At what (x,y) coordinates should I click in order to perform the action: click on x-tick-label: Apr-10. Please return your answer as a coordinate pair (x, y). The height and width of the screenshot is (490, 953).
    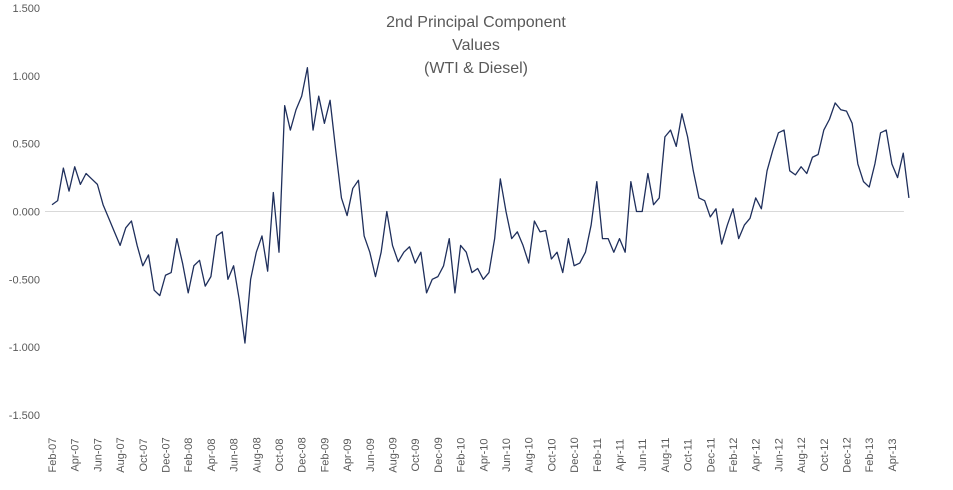
    Looking at the image, I should click on (484, 454).